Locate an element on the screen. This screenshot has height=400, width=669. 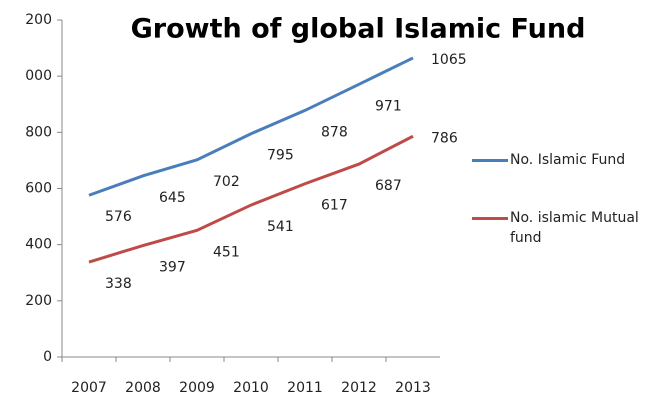
legend-item: No. islamic Mutual fund is located at coordinates (570, 228).